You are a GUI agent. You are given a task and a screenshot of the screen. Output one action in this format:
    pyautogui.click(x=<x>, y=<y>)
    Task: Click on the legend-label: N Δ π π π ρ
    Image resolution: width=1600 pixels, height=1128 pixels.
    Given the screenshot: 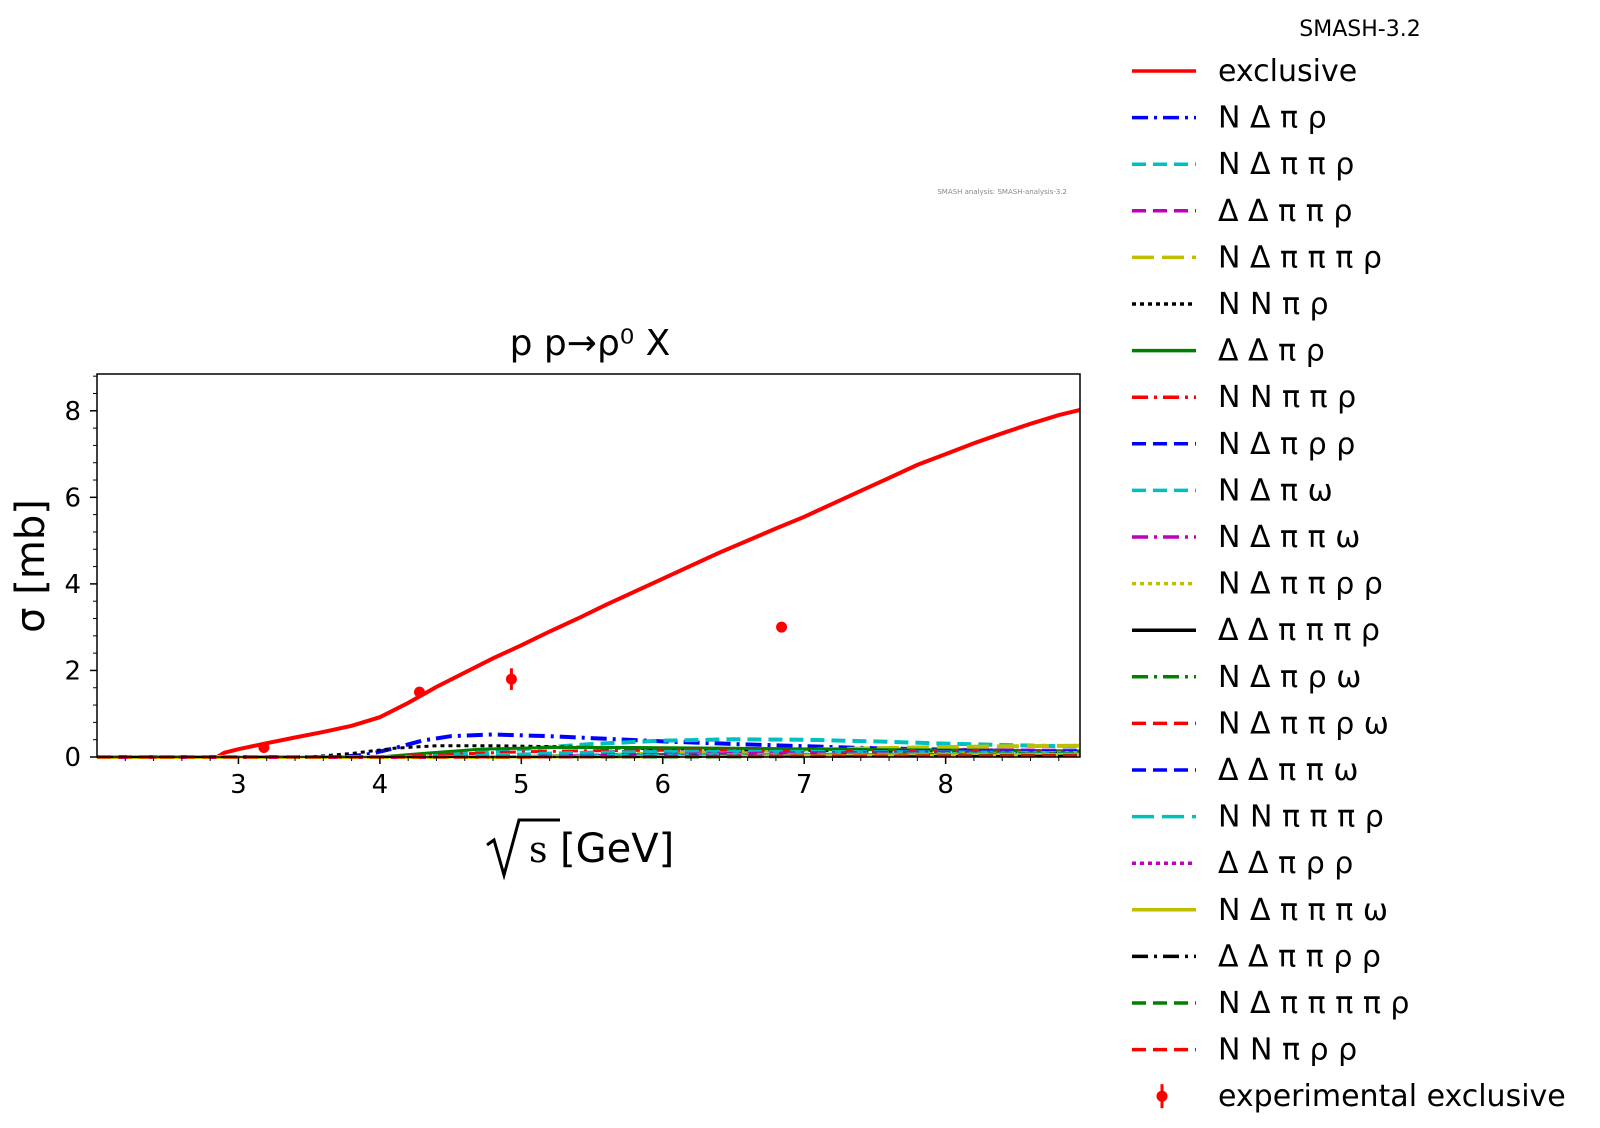 What is the action you would take?
    pyautogui.click(x=1300, y=257)
    